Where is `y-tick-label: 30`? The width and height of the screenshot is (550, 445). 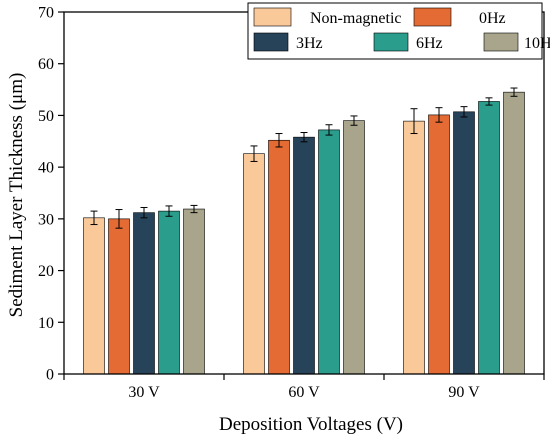 y-tick-label: 30 is located at coordinates (46, 219).